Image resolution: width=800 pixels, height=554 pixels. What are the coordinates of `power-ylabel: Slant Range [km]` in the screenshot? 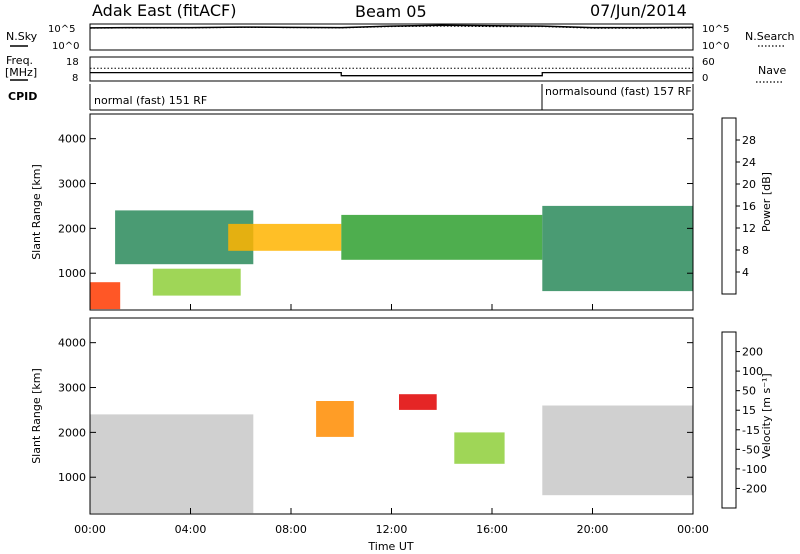 It's located at (36, 212).